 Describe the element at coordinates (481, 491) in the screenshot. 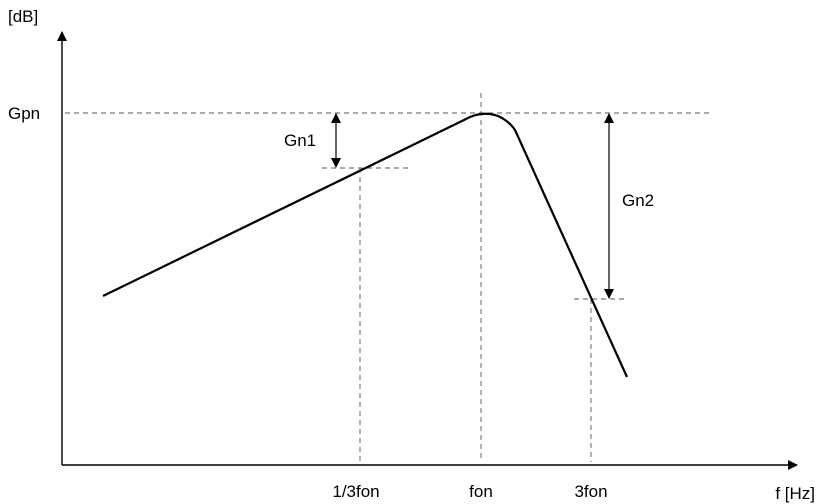

I see `peak-freq-label: fon` at that location.